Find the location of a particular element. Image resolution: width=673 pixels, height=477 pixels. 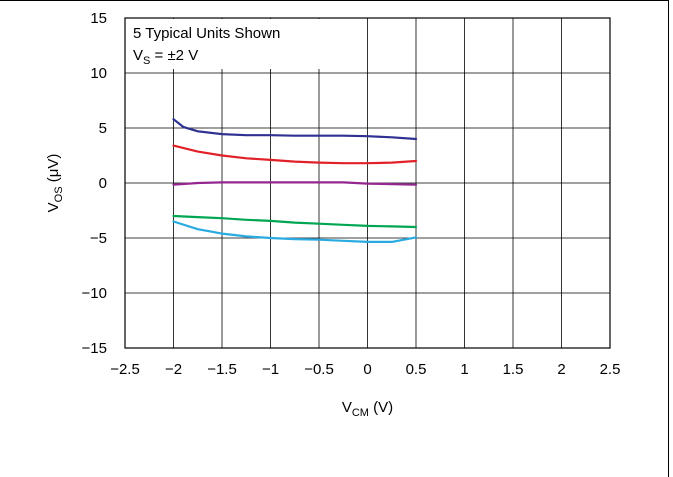

x-tick-label-2: −1.5 is located at coordinates (222, 369).